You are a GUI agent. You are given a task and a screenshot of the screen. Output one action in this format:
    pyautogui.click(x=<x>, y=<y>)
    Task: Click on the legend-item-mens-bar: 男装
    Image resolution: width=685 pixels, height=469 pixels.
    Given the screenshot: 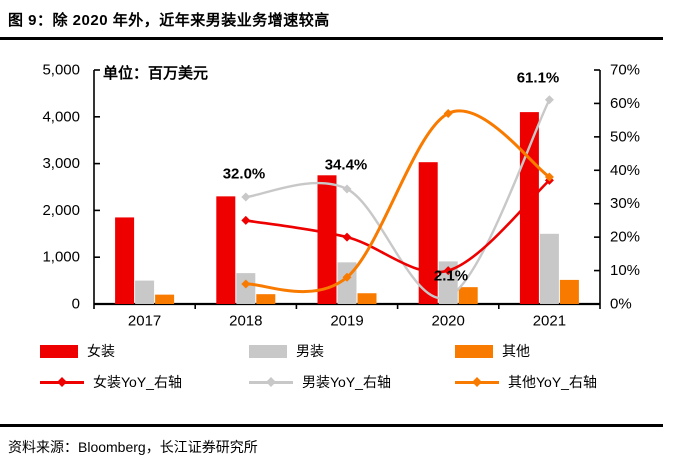 What is the action you would take?
    pyautogui.click(x=352, y=351)
    